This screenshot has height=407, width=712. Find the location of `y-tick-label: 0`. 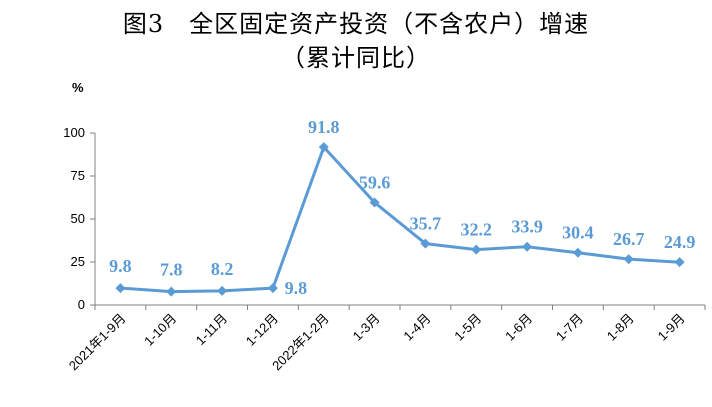

y-tick-label: 0 is located at coordinates (81, 304).